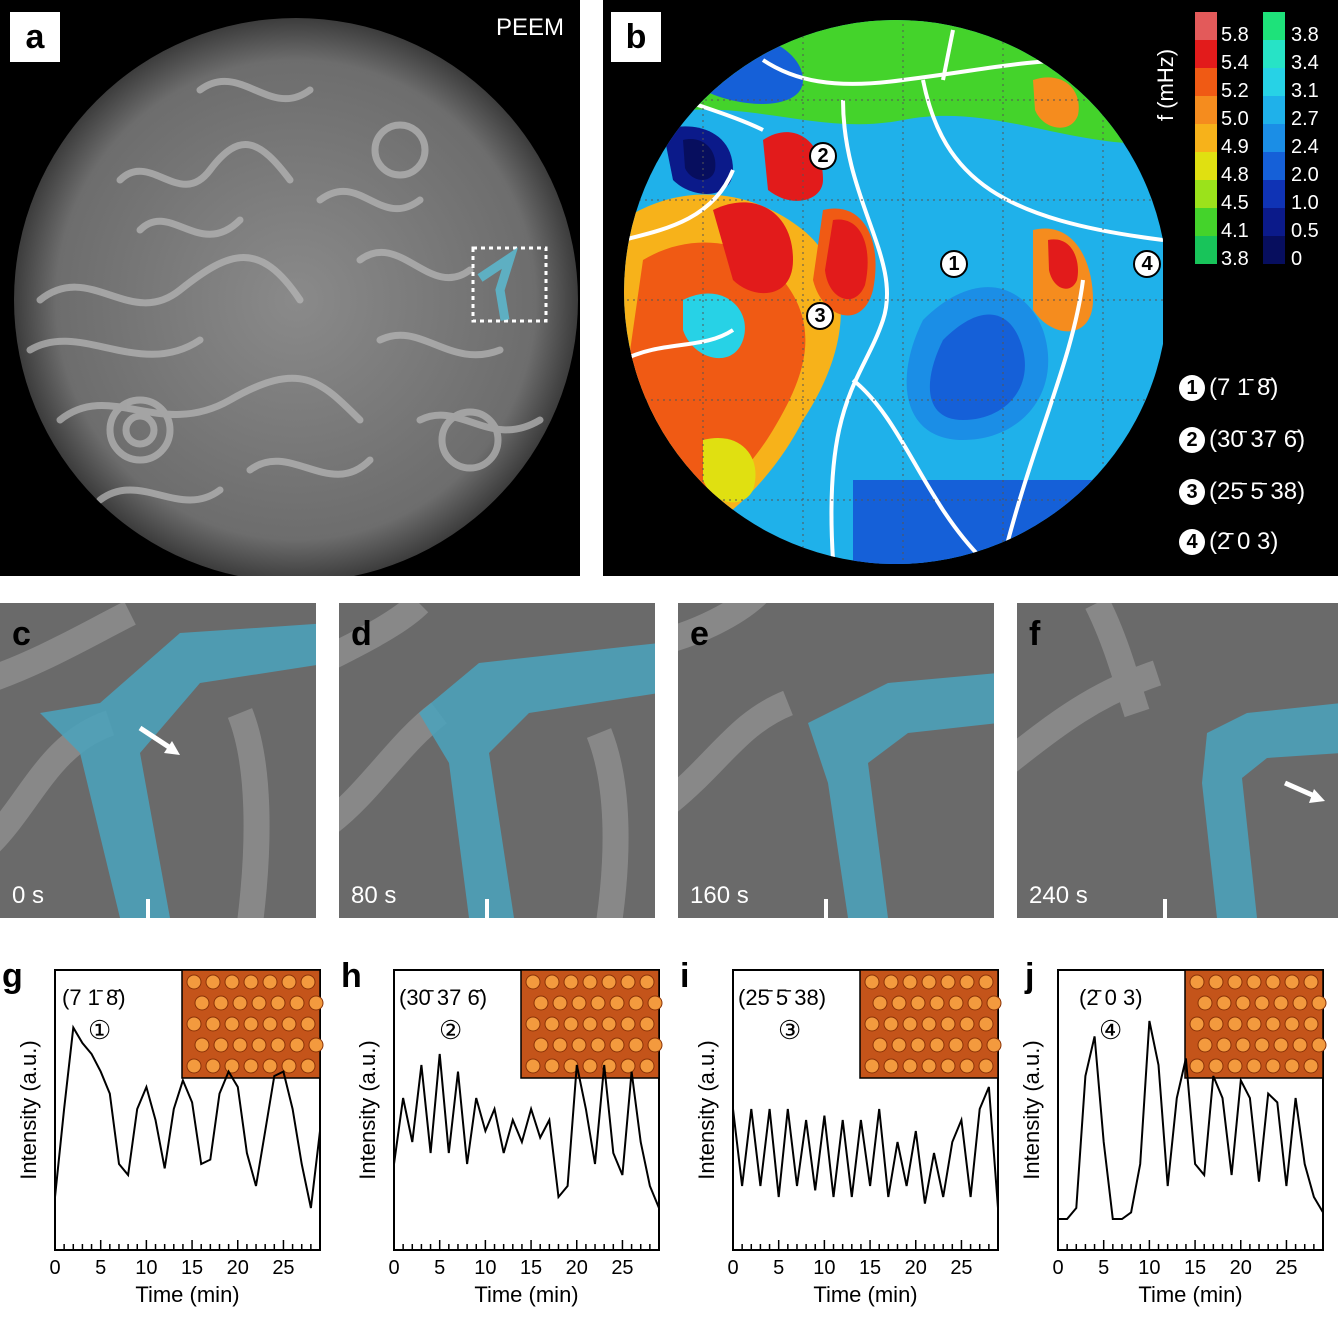 The width and height of the screenshot is (1338, 1340). I want to click on map-marker-1: 1, so click(954, 264).